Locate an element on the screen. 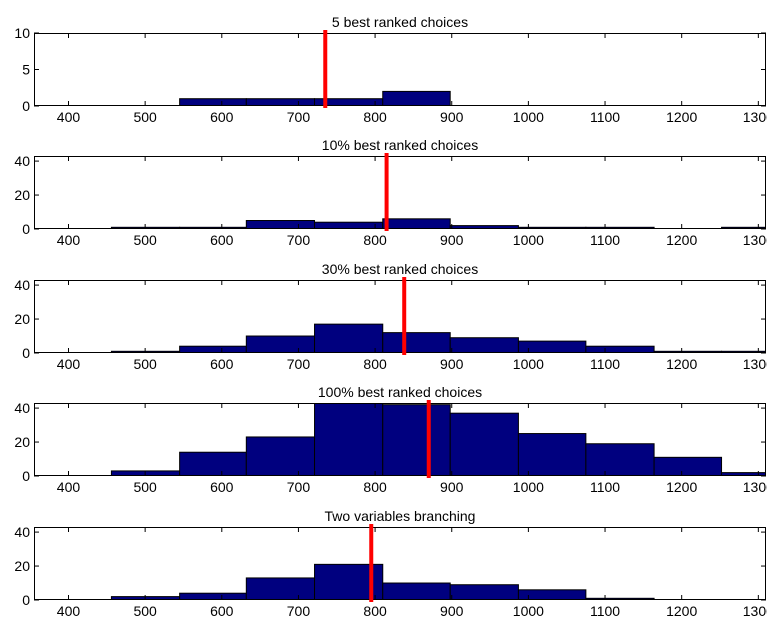 This screenshot has width=767, height=630. panel-title: 10% best ranked choices is located at coordinates (400, 145).